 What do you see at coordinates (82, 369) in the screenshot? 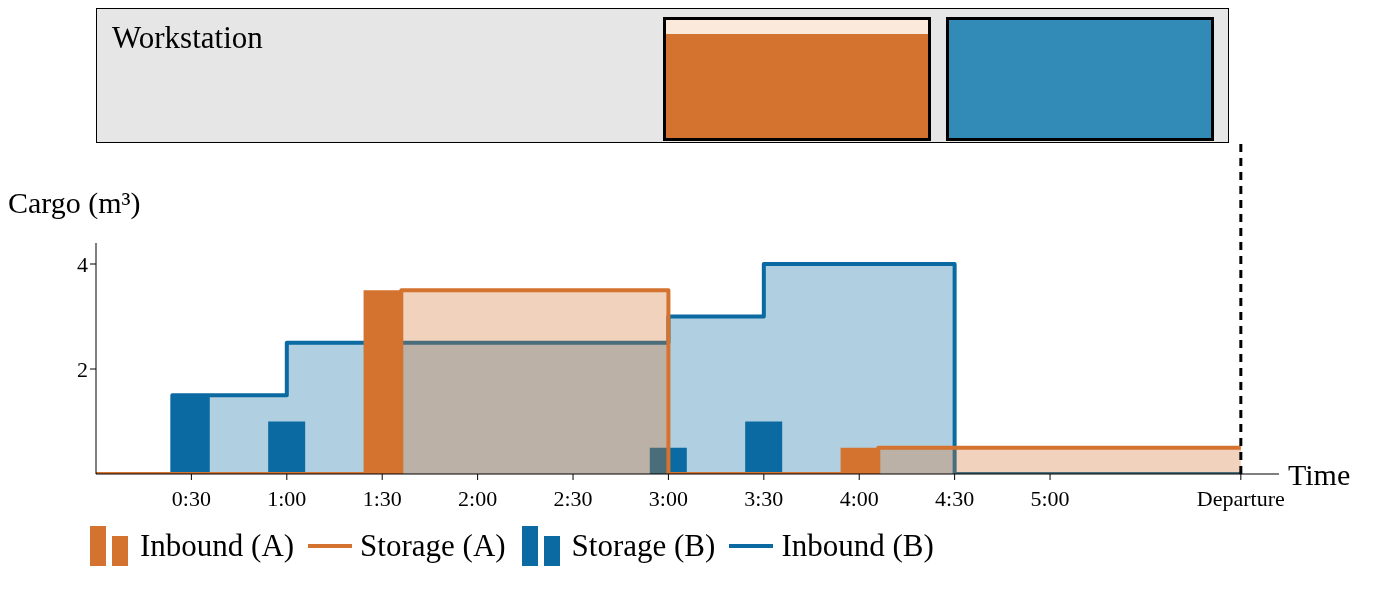
I see `y-tick-label: 2` at bounding box center [82, 369].